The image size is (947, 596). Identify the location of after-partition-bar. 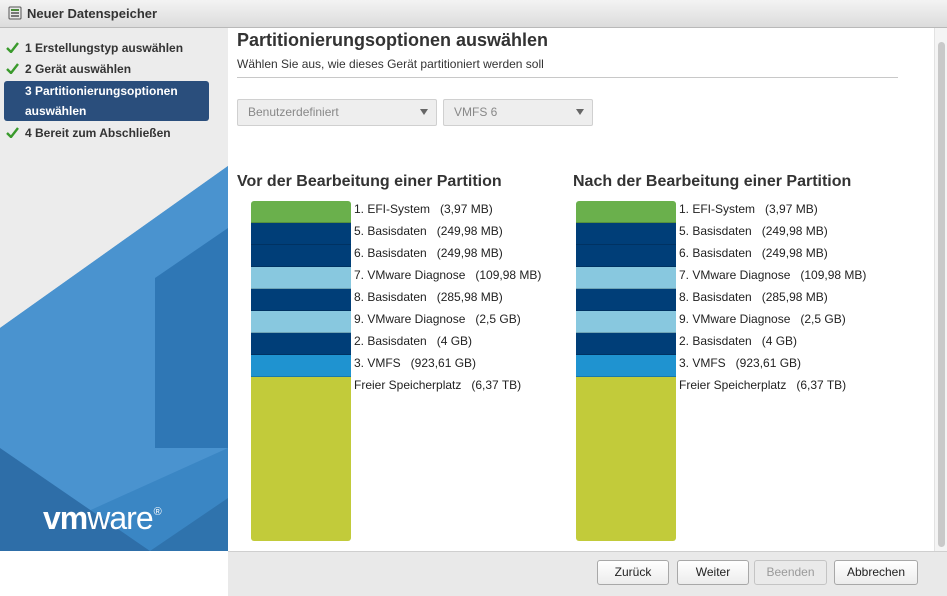
(626, 371).